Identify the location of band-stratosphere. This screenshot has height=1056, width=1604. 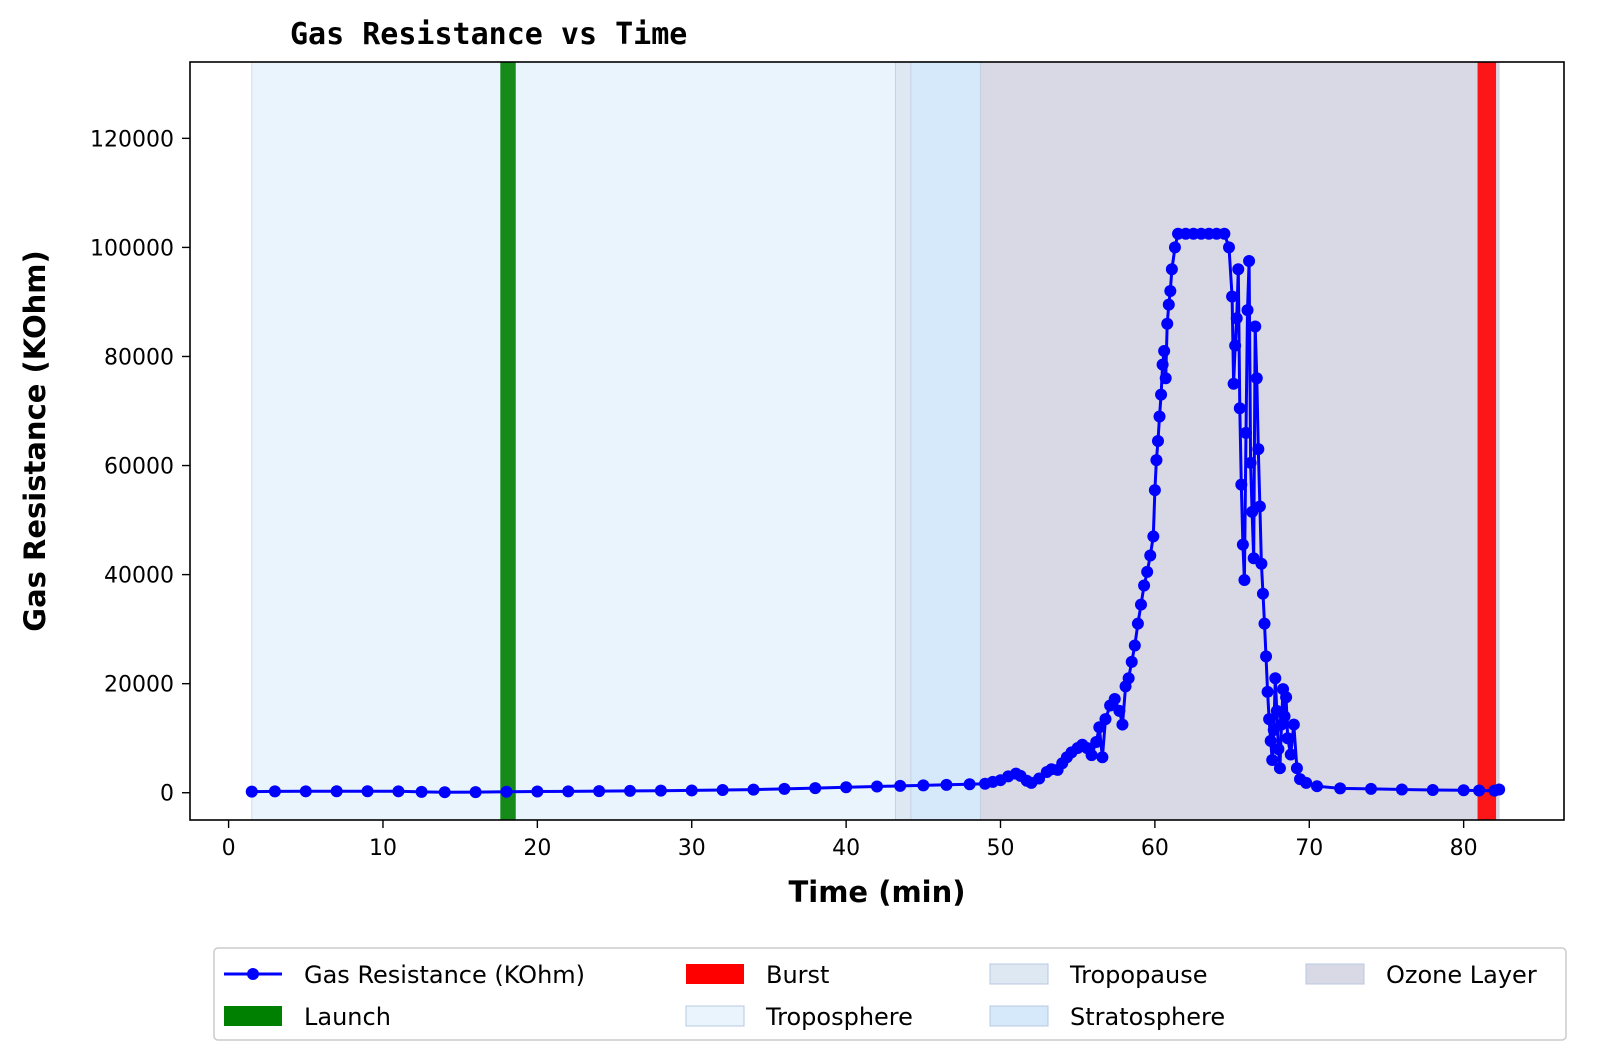
(945, 441).